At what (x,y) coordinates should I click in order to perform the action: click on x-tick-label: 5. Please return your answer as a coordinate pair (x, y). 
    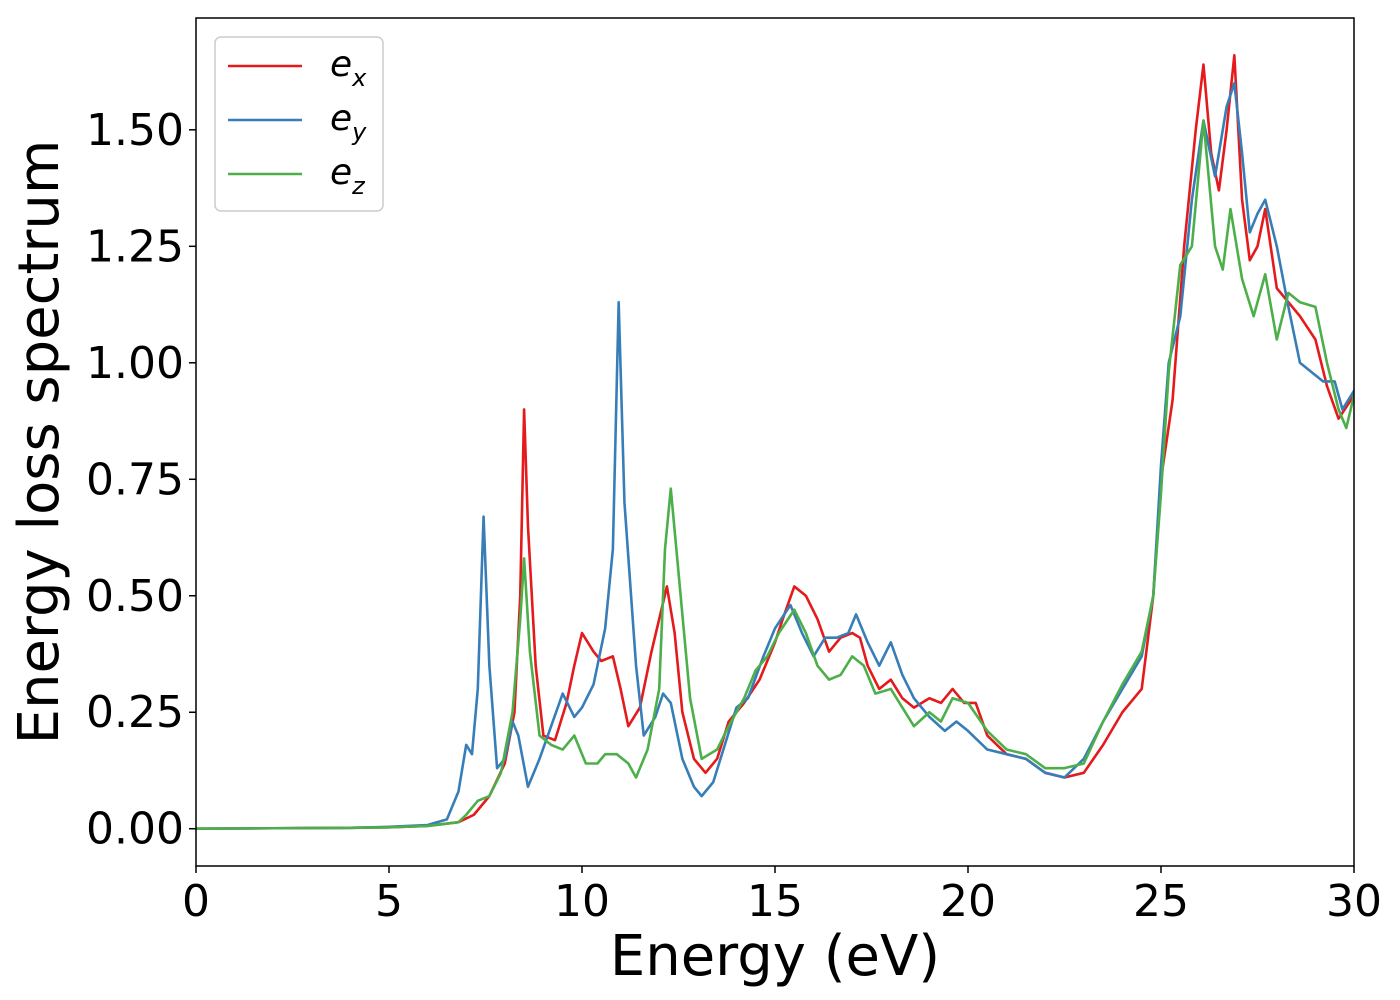
    Looking at the image, I should click on (389, 901).